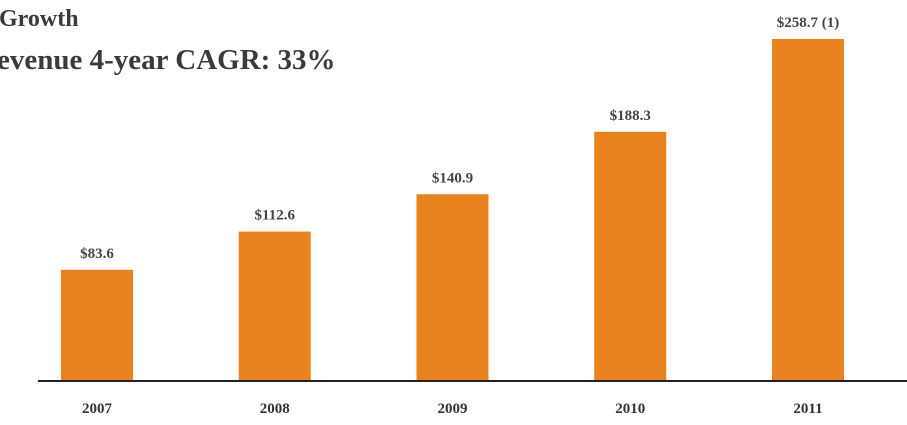 The image size is (907, 425). Describe the element at coordinates (97, 254) in the screenshot. I see `value-label: $83.6` at that location.